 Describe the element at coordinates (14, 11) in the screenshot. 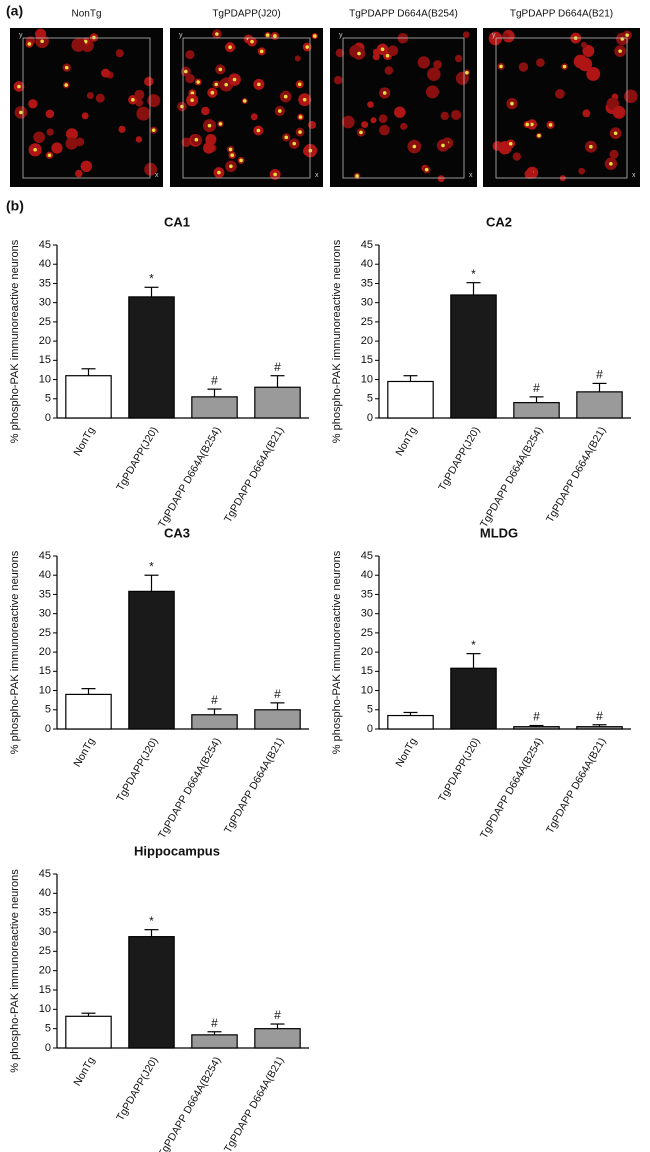

I see `panel-label: (a)` at that location.